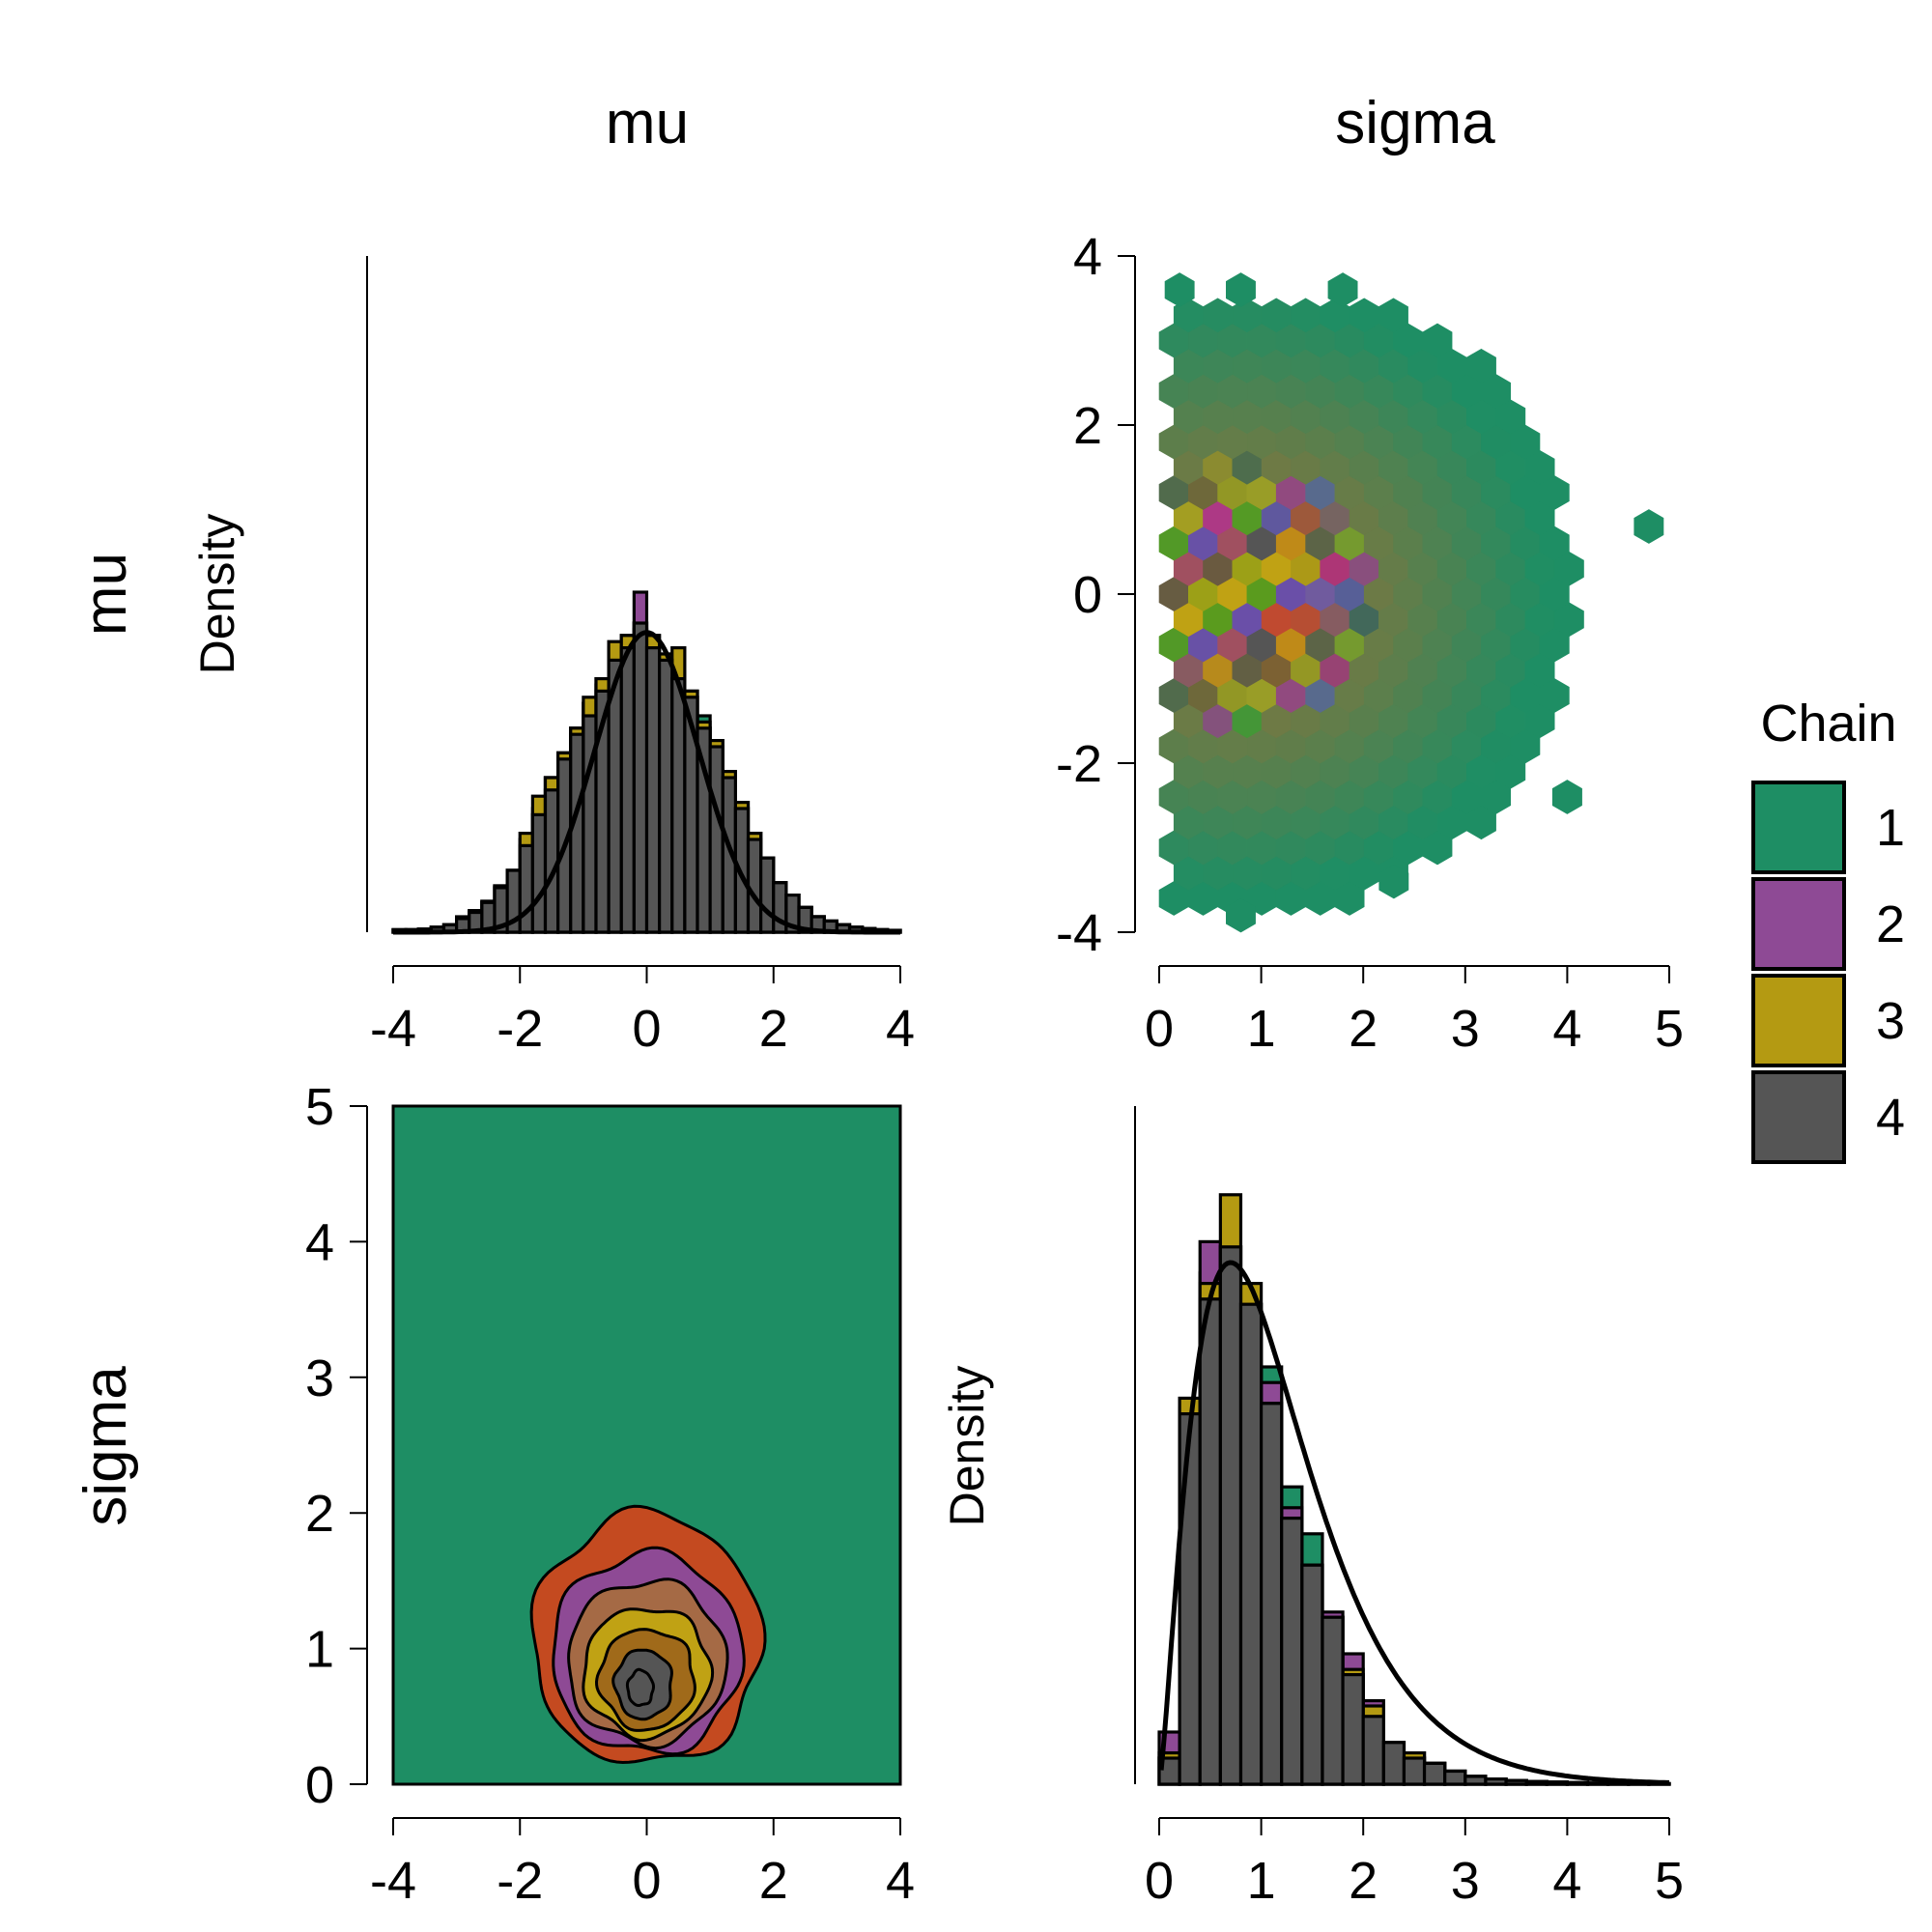 The width and height of the screenshot is (1932, 1932). I want to click on contour-y-tick-label: 0, so click(319, 1785).